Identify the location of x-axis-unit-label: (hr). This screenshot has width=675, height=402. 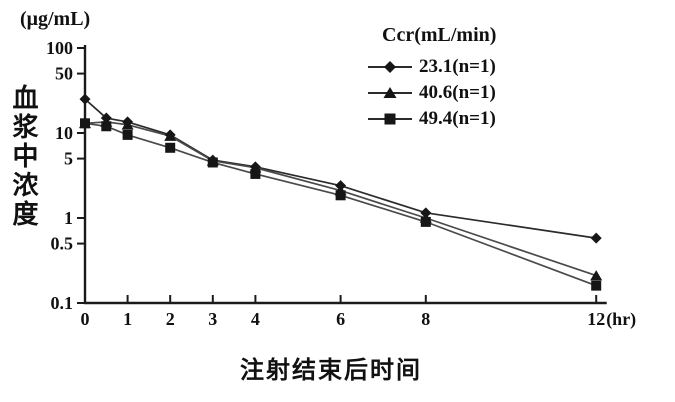
(621, 319).